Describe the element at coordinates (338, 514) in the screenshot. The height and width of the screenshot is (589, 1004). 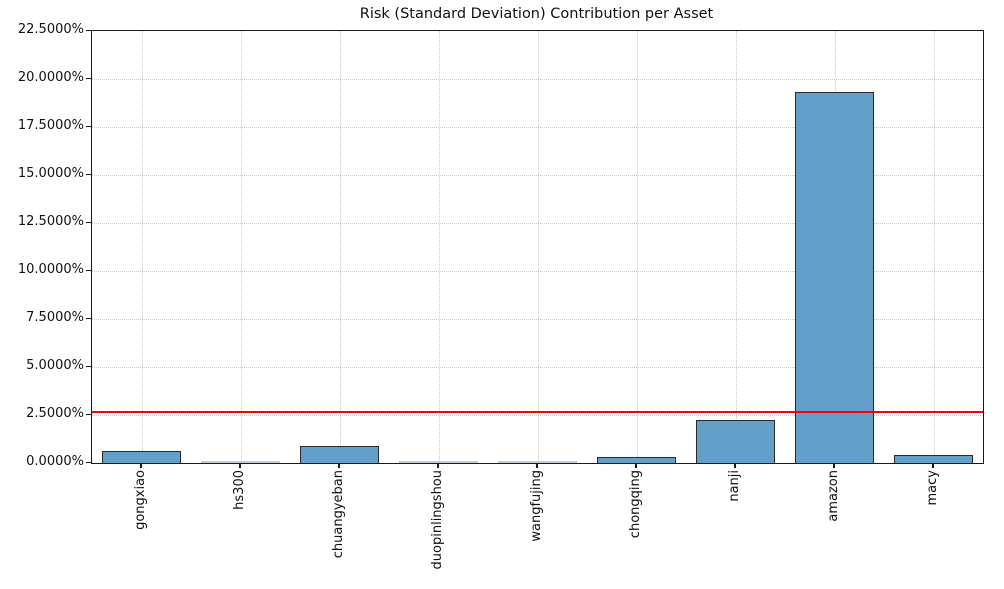
I see `x-tick-label: chuangyeban` at that location.